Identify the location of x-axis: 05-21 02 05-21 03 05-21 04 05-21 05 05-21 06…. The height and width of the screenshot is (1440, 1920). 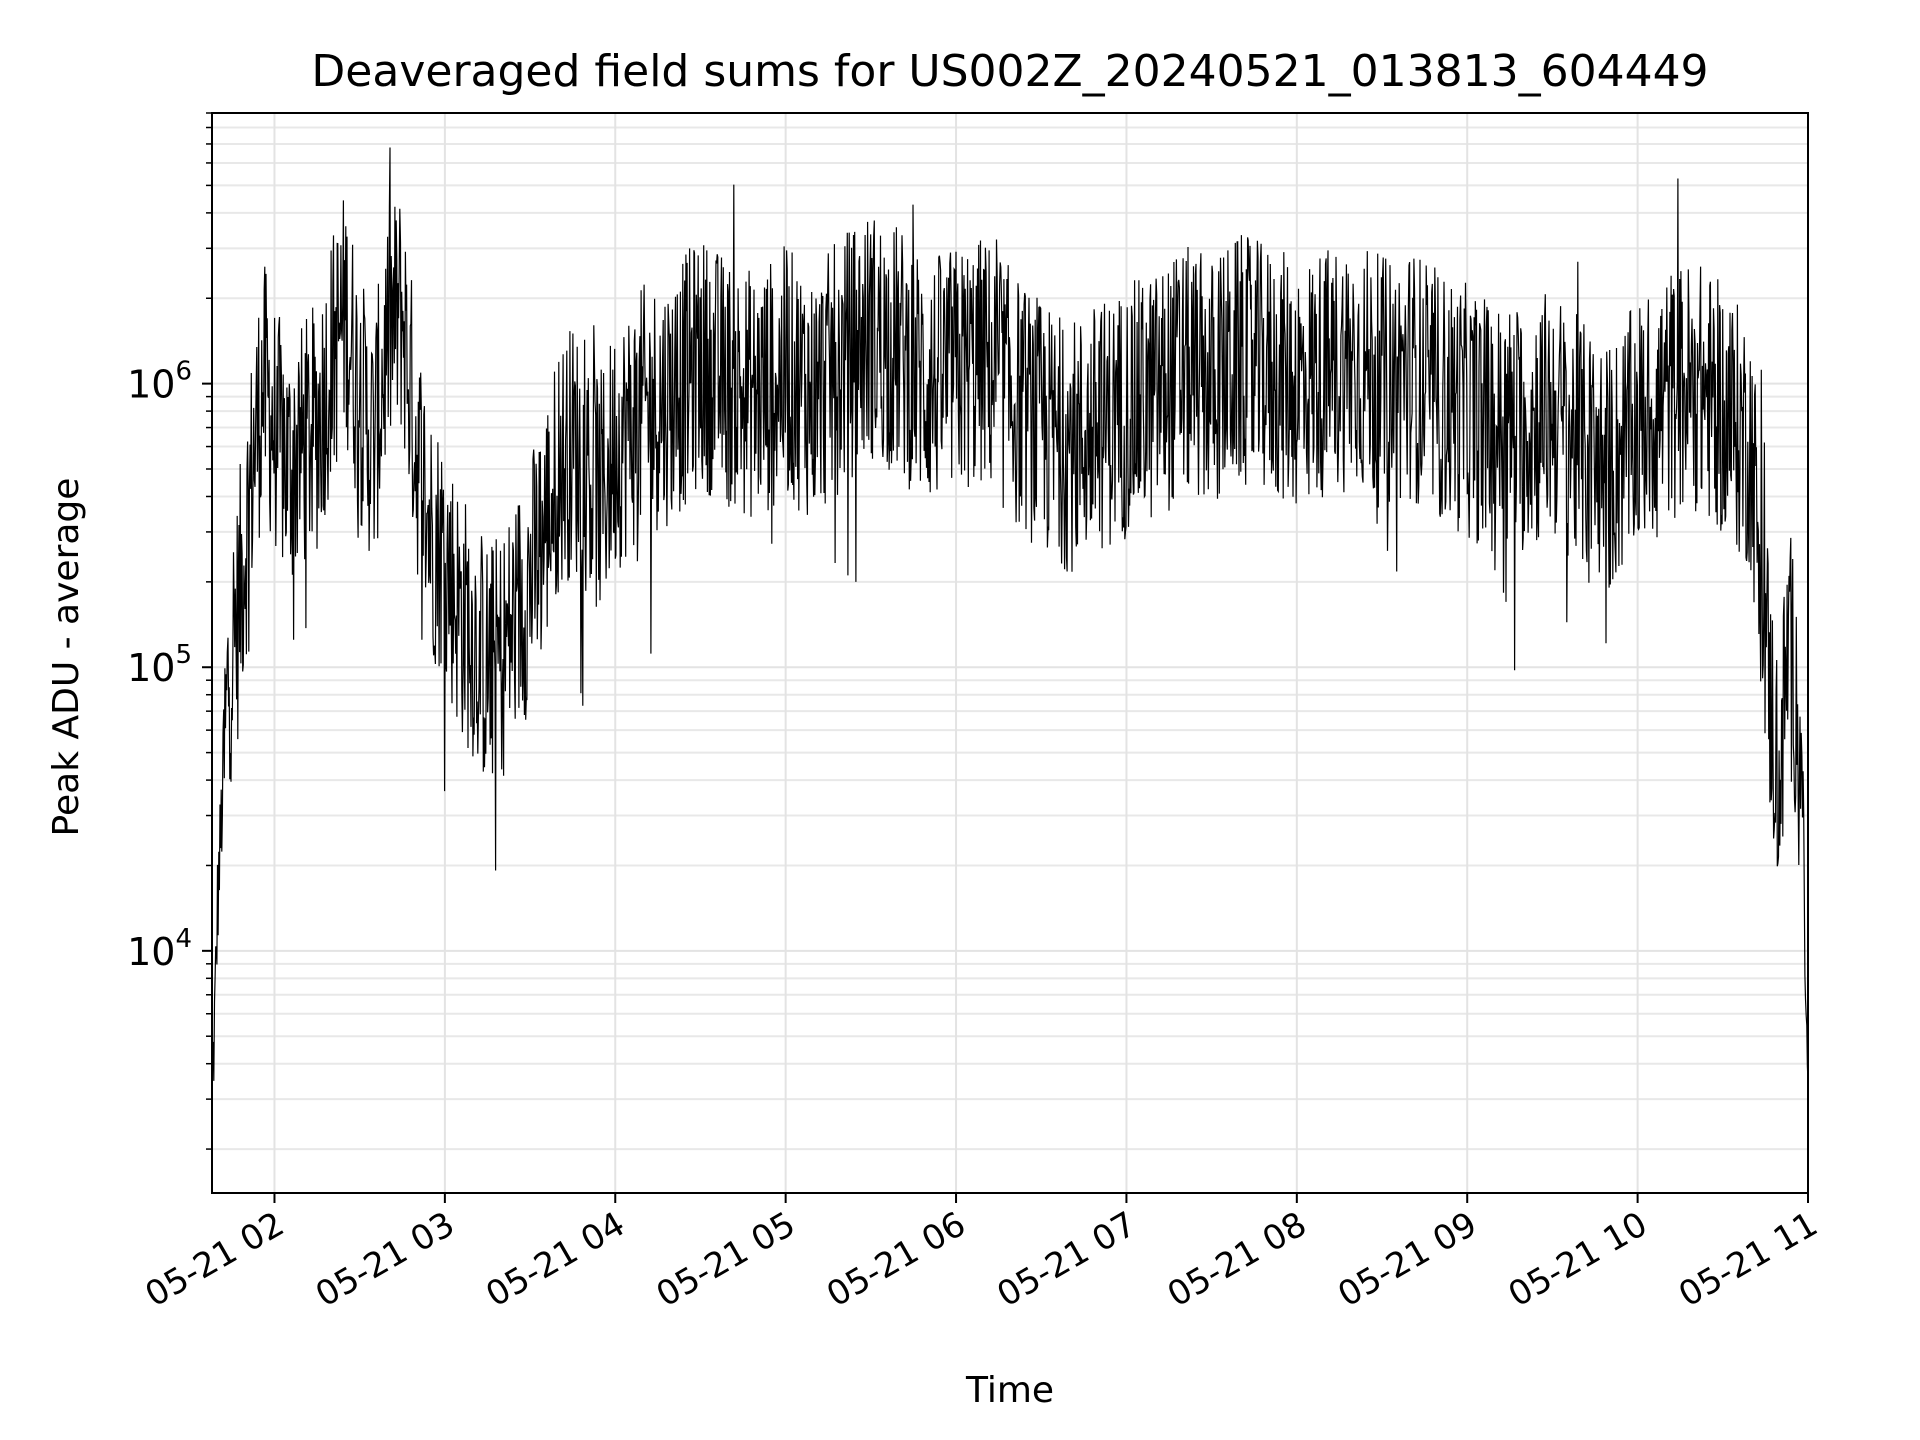
(982, 1254).